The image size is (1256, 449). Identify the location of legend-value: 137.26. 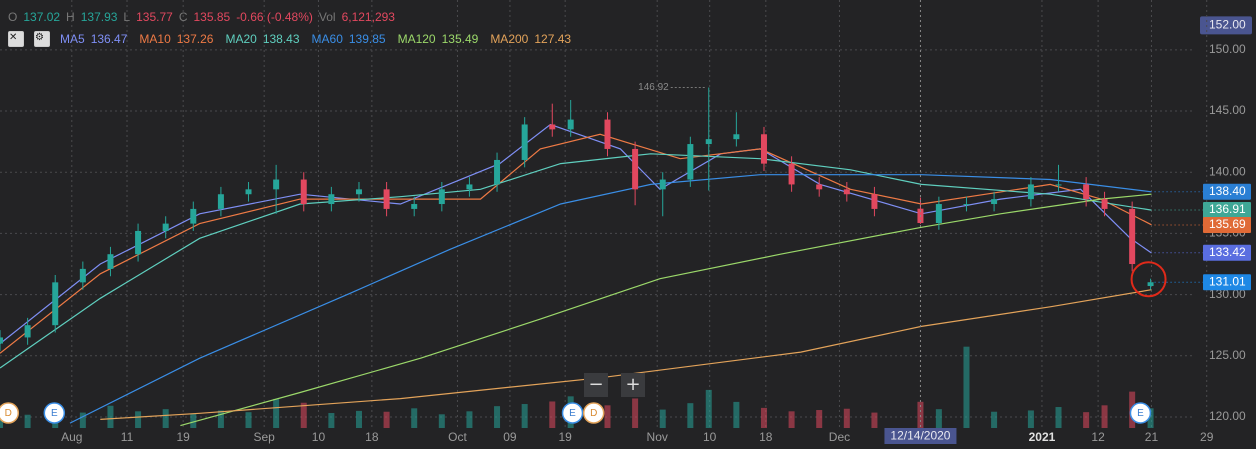
(195, 39).